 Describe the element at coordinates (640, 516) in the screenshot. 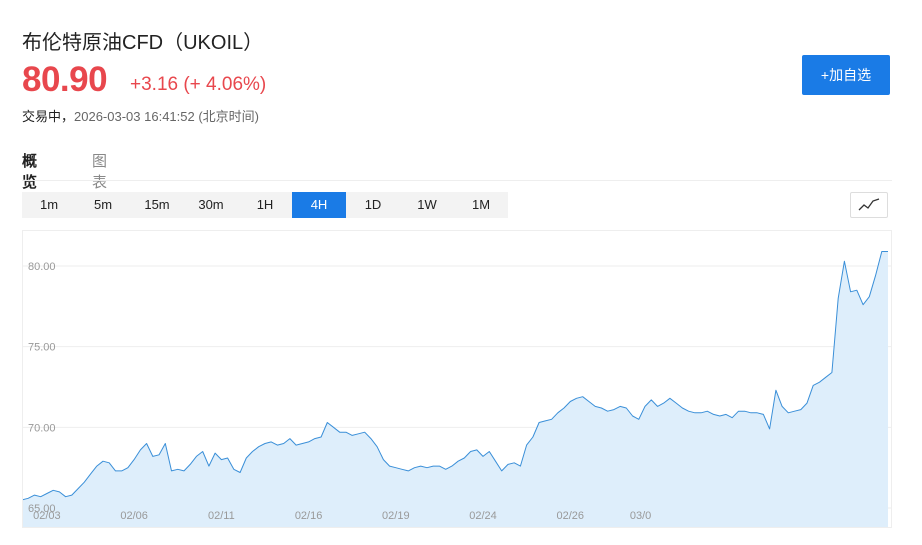

I see `x-tick-label: 03/0` at that location.